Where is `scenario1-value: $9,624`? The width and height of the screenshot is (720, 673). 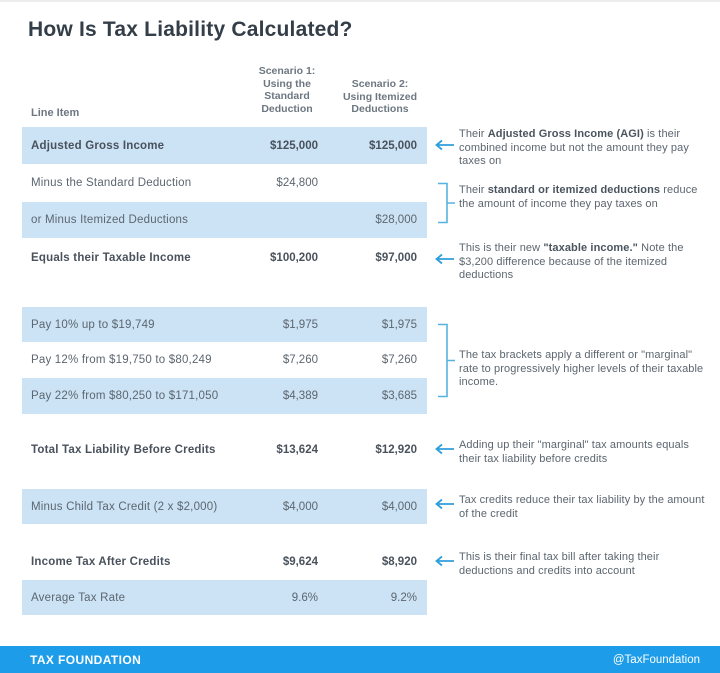
scenario1-value: $9,624 is located at coordinates (300, 562).